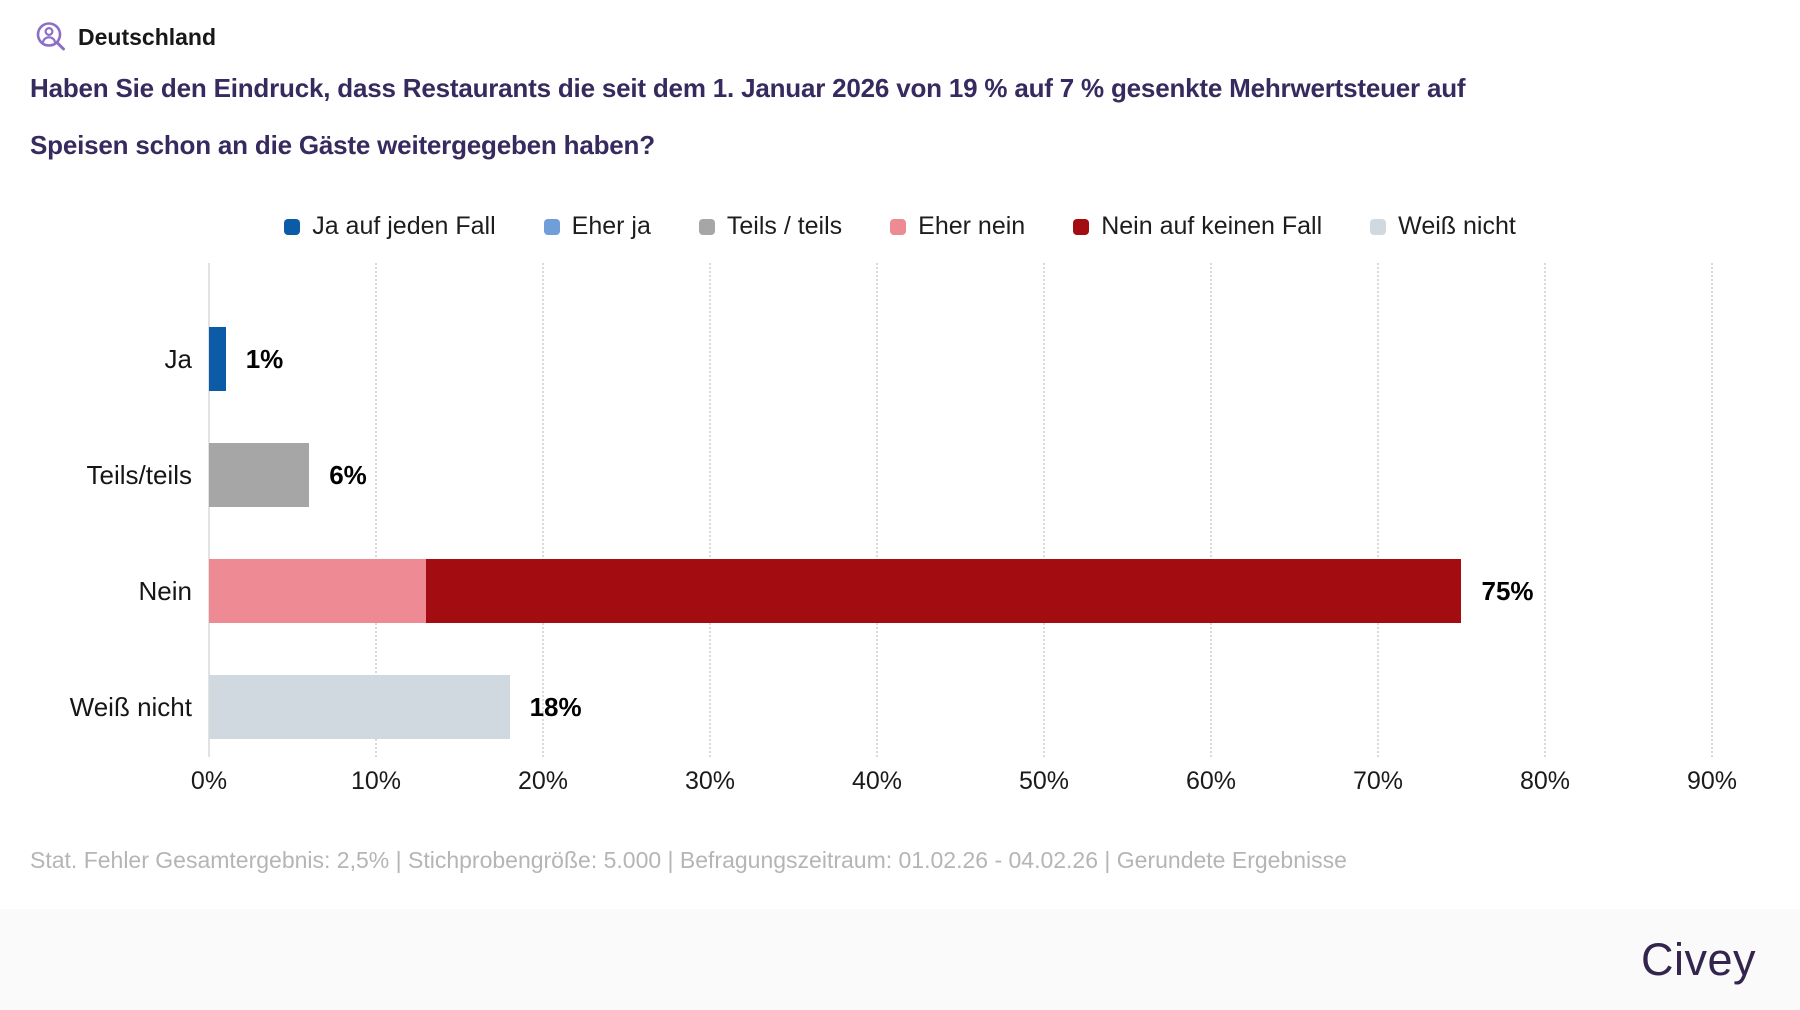 This screenshot has width=1800, height=1010. Describe the element at coordinates (1457, 226) in the screenshot. I see `legend-label: Weiß nicht` at that location.